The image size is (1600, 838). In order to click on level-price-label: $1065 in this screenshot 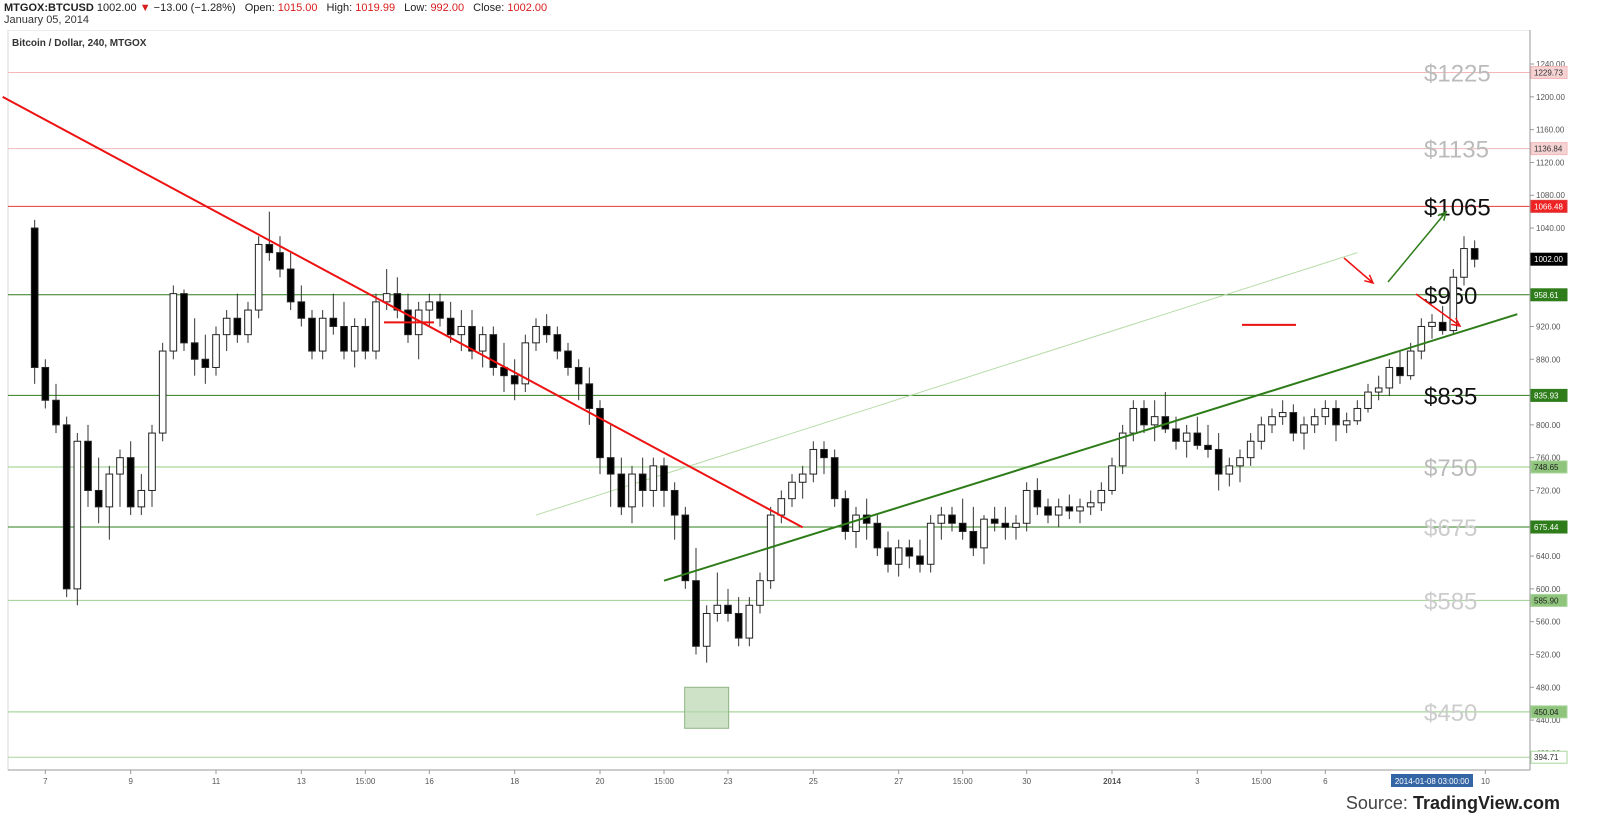, I will do `click(1457, 207)`.